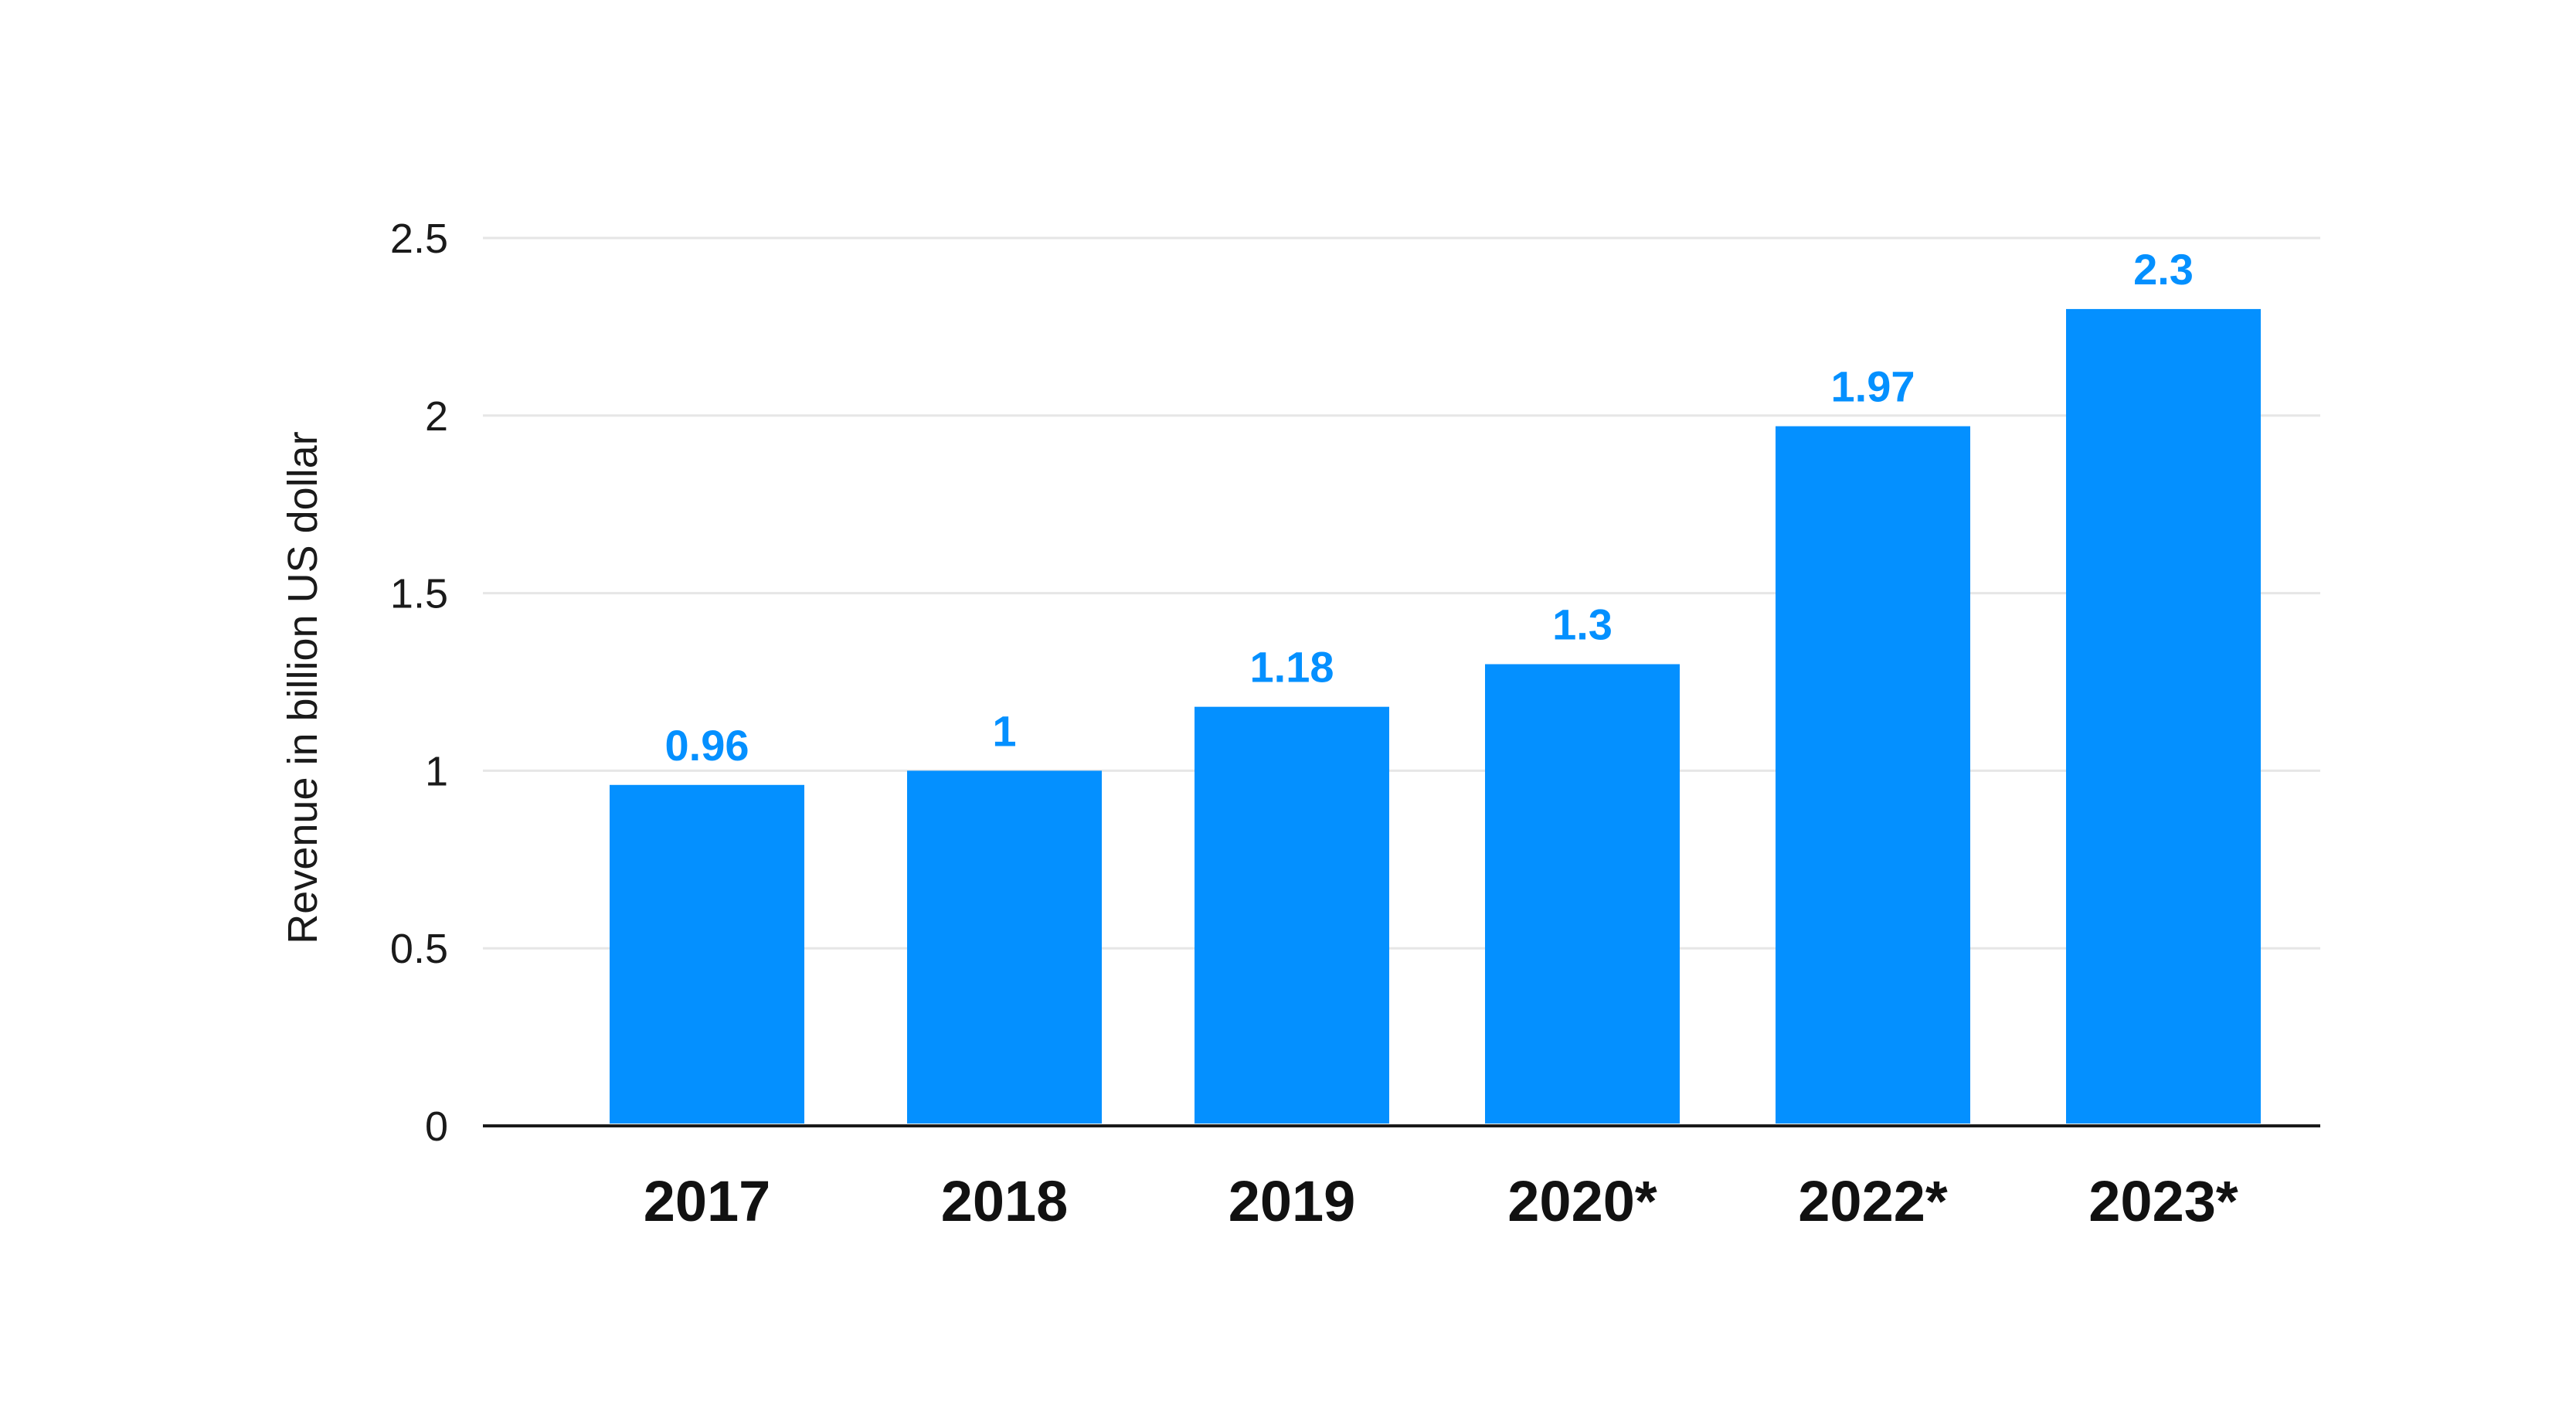  What do you see at coordinates (436, 1126) in the screenshot?
I see `y-tick-label: 0` at bounding box center [436, 1126].